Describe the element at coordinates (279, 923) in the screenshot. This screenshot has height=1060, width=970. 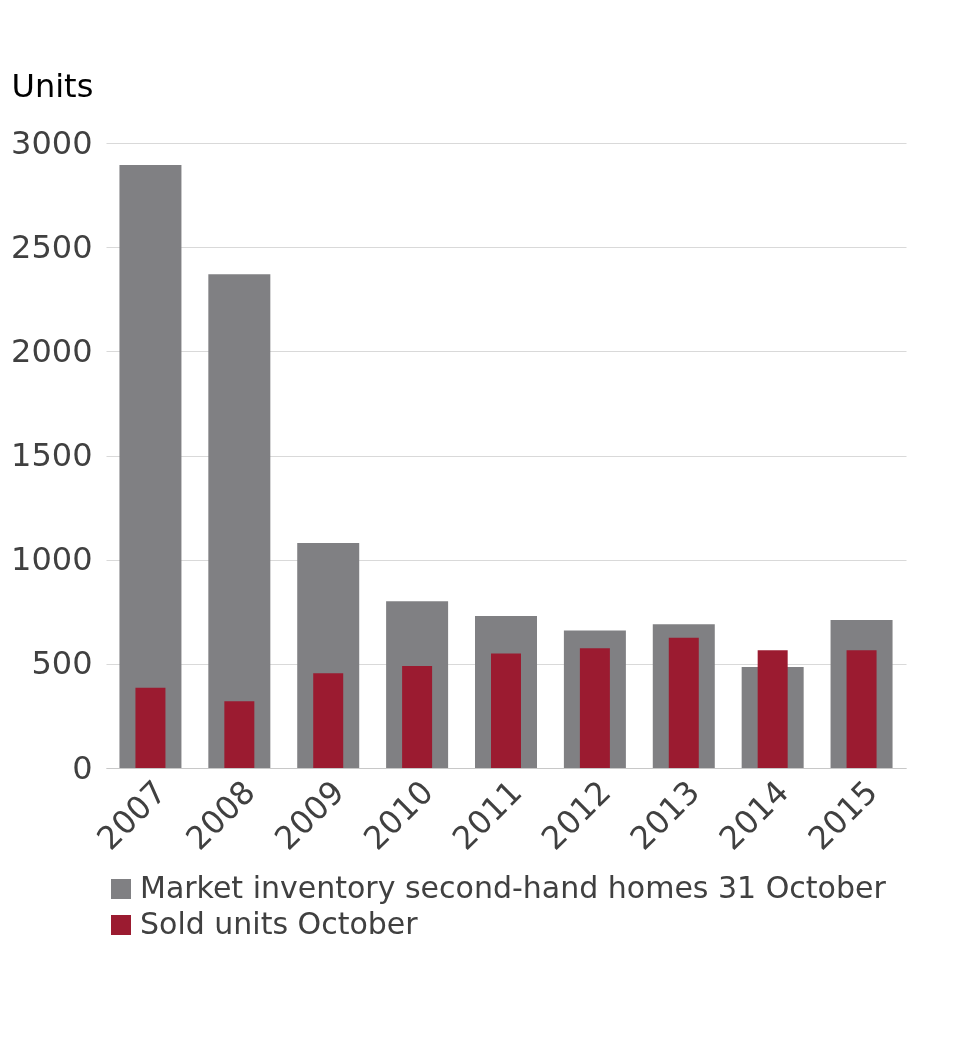
I see `legend-label: Sold units October` at that location.